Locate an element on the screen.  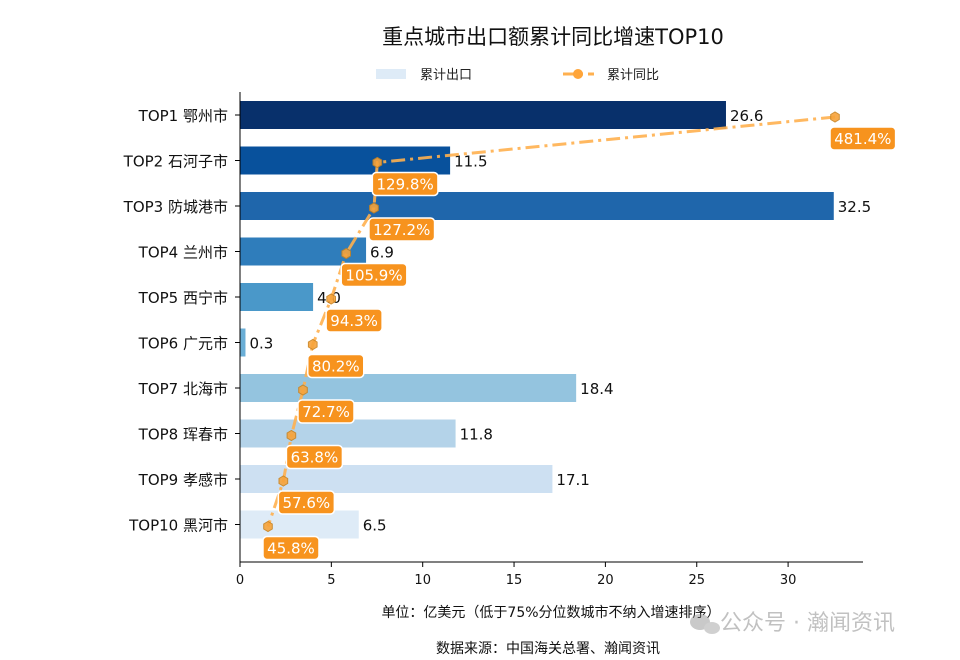
y-tick-label: TOP1 鄂州市 is located at coordinates (183, 116).